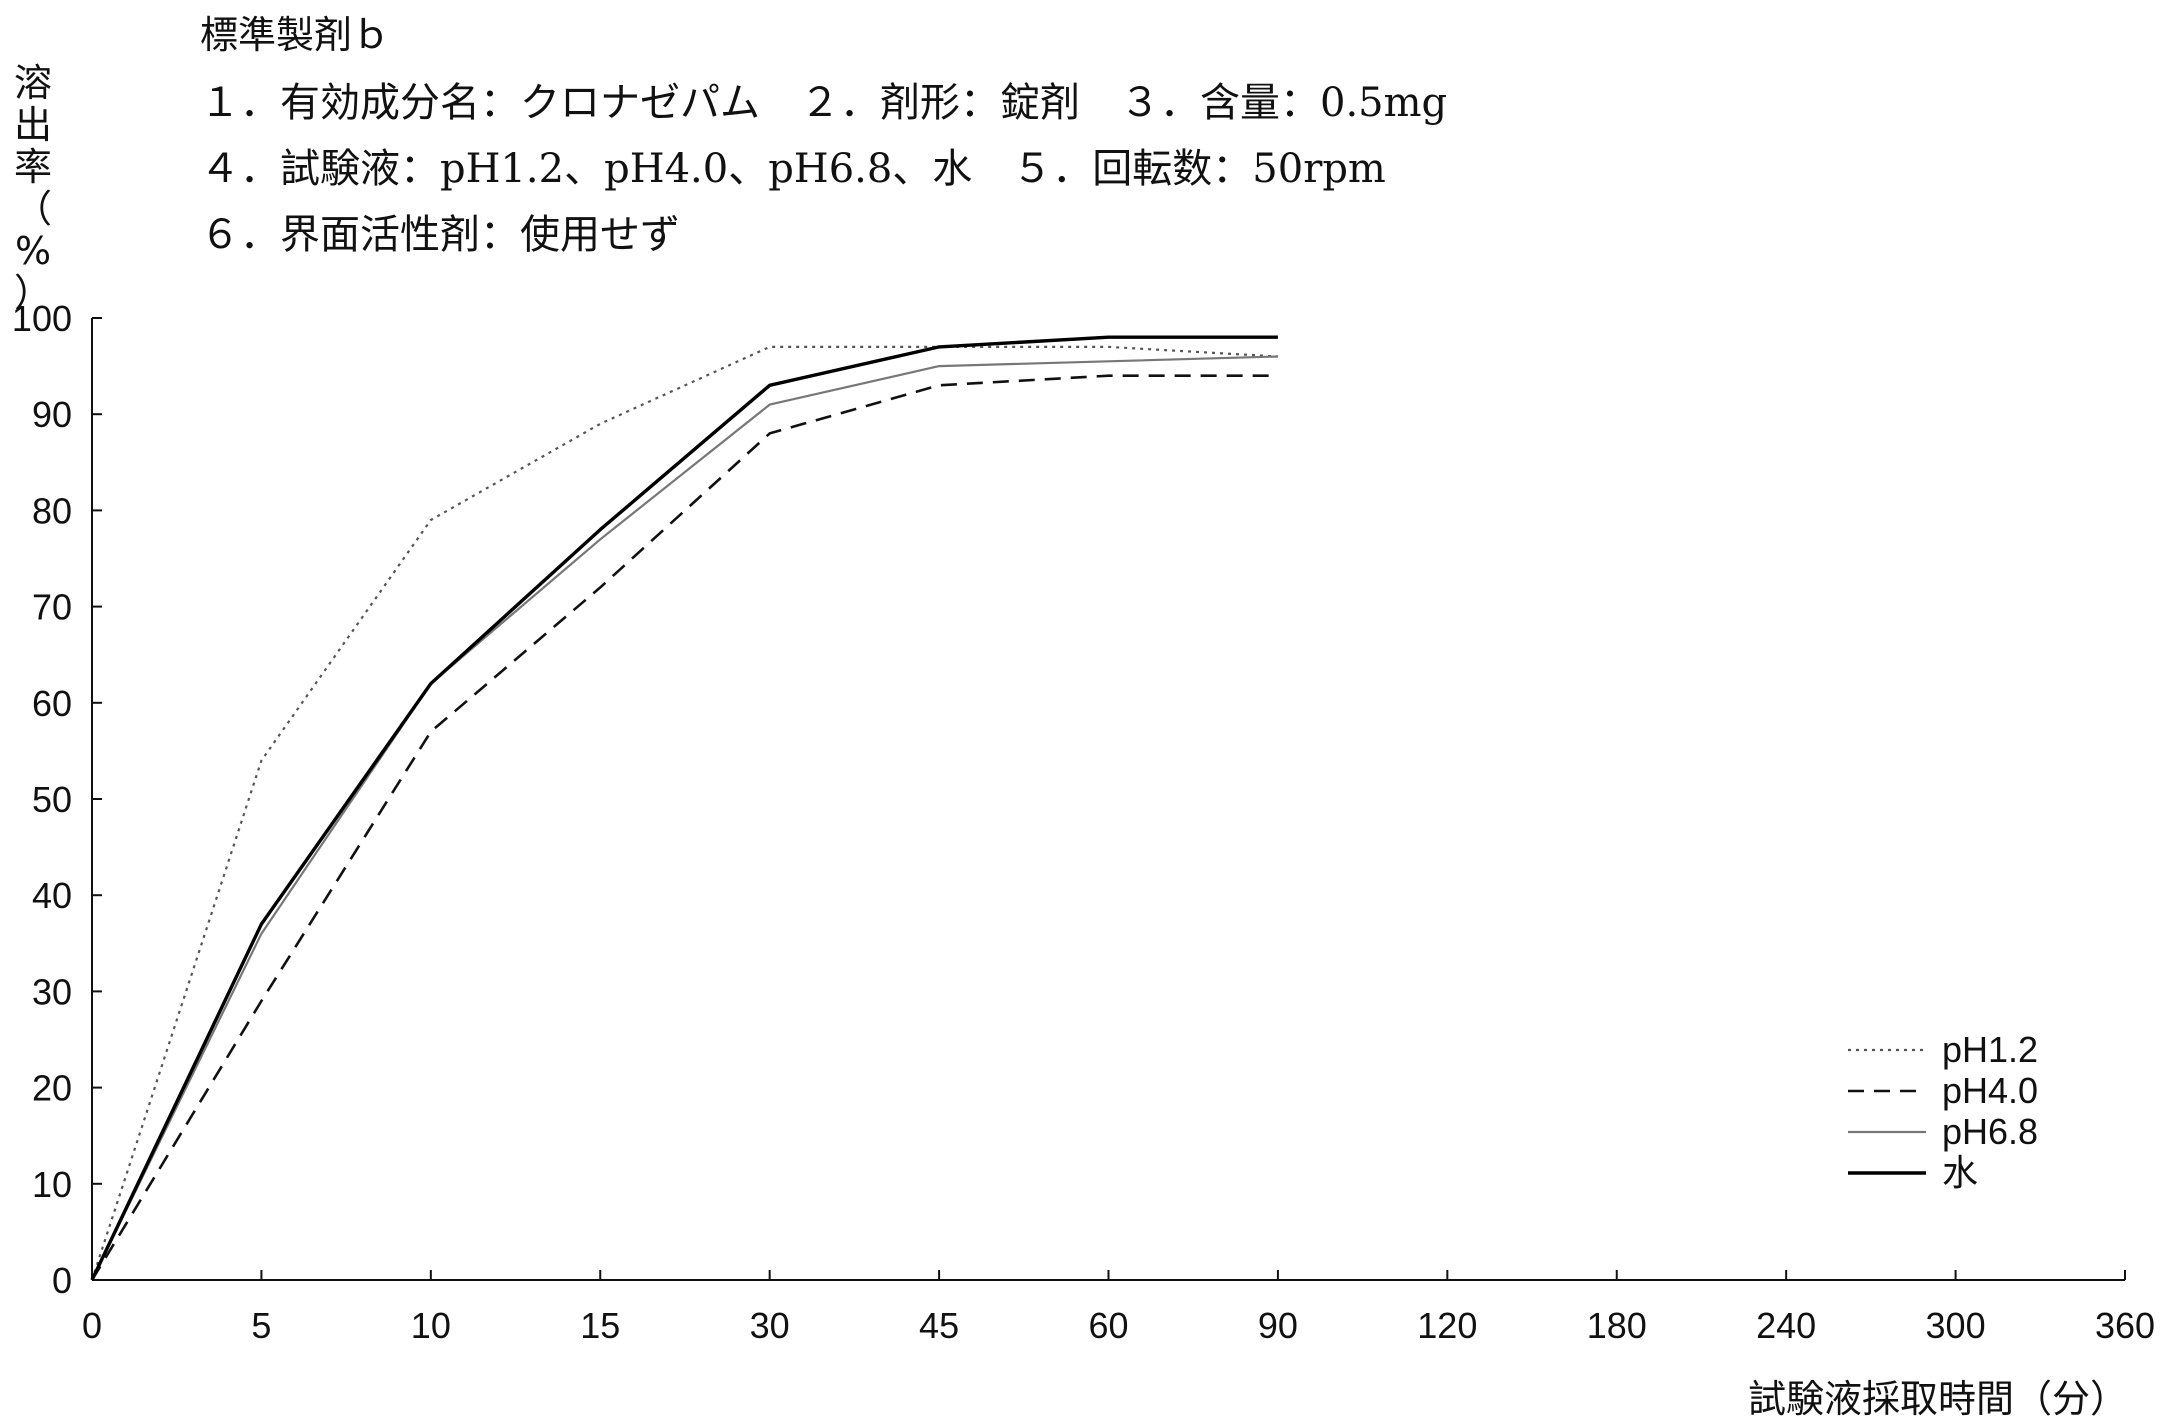 The image size is (2172, 1423). Describe the element at coordinates (52, 510) in the screenshot. I see `y-tick-label: 80` at that location.